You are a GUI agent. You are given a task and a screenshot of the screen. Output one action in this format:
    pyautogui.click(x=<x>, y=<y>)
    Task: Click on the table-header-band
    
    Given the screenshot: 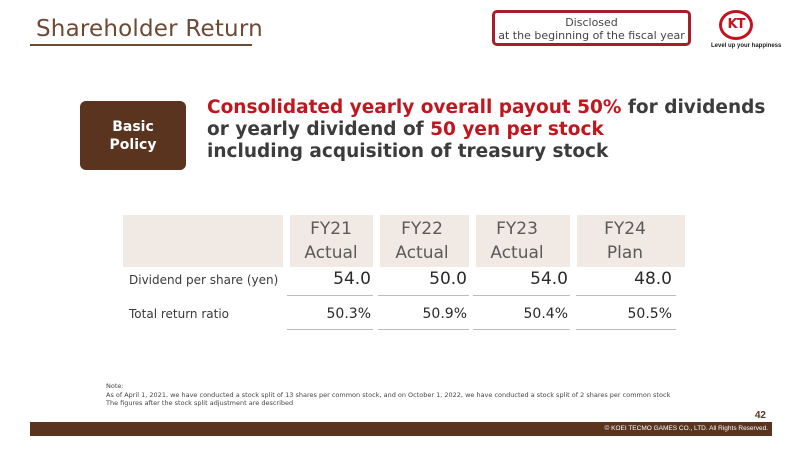 What is the action you would take?
    pyautogui.click(x=404, y=241)
    